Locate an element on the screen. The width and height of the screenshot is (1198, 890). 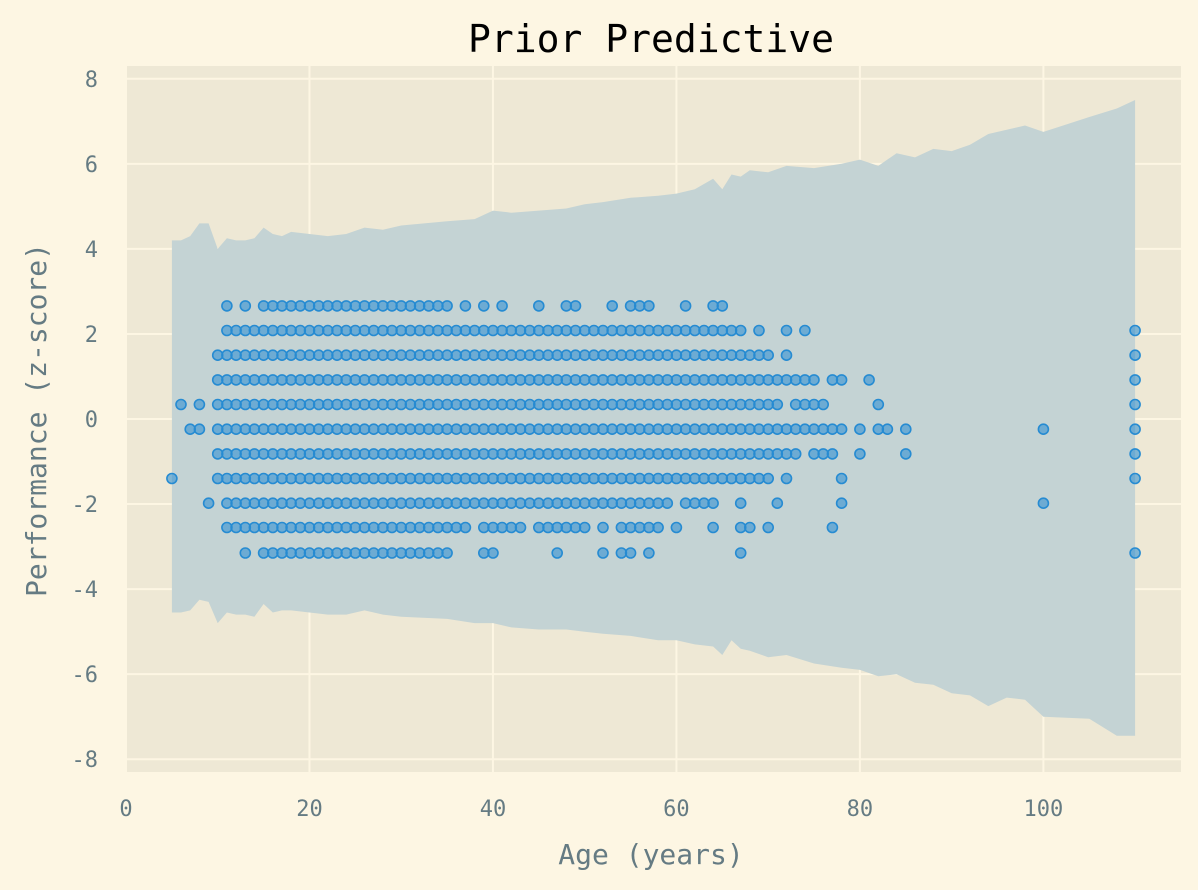
x-axis-label: Age (years) is located at coordinates (650, 854).